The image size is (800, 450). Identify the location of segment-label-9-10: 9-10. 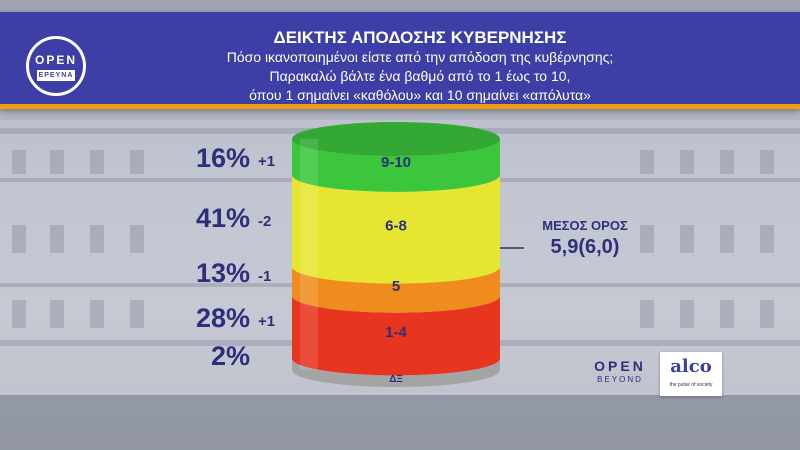
(396, 162).